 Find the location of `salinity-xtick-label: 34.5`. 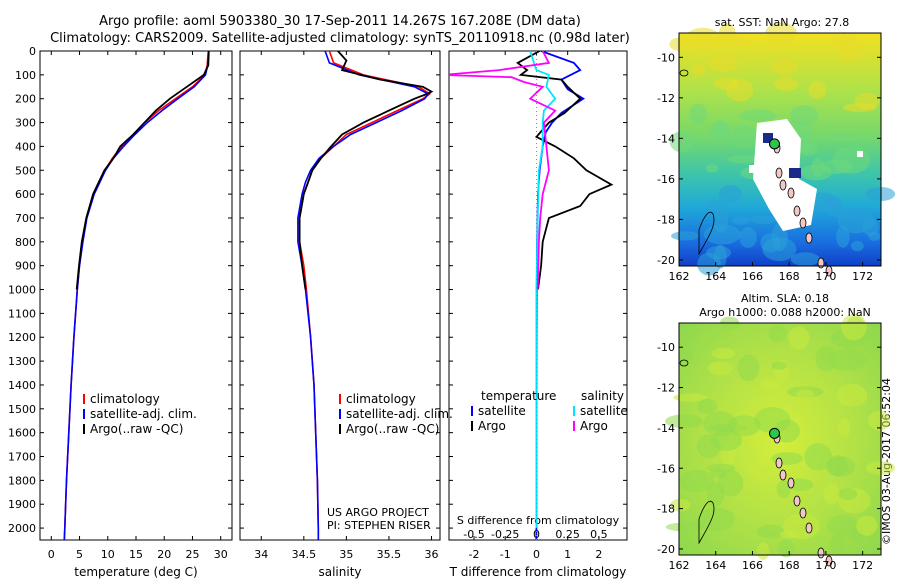

salinity-xtick-label: 34.5 is located at coordinates (304, 554).